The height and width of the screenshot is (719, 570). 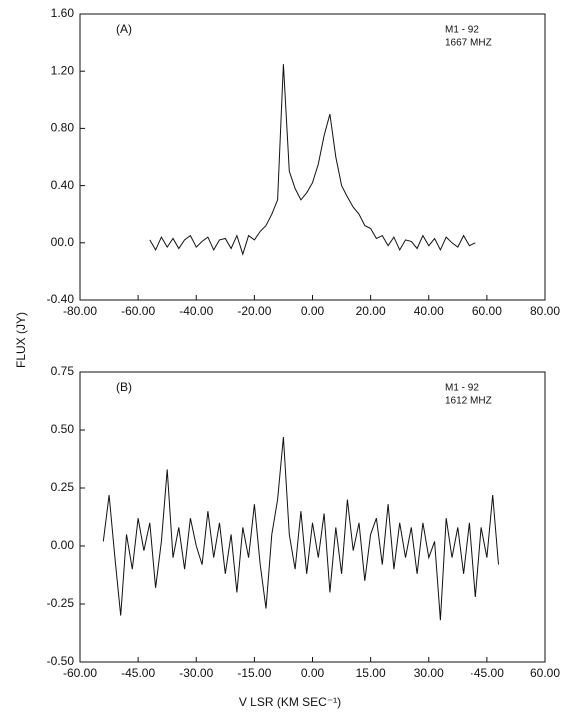 What do you see at coordinates (196, 311) in the screenshot?
I see `x-tick-label: -40.00` at bounding box center [196, 311].